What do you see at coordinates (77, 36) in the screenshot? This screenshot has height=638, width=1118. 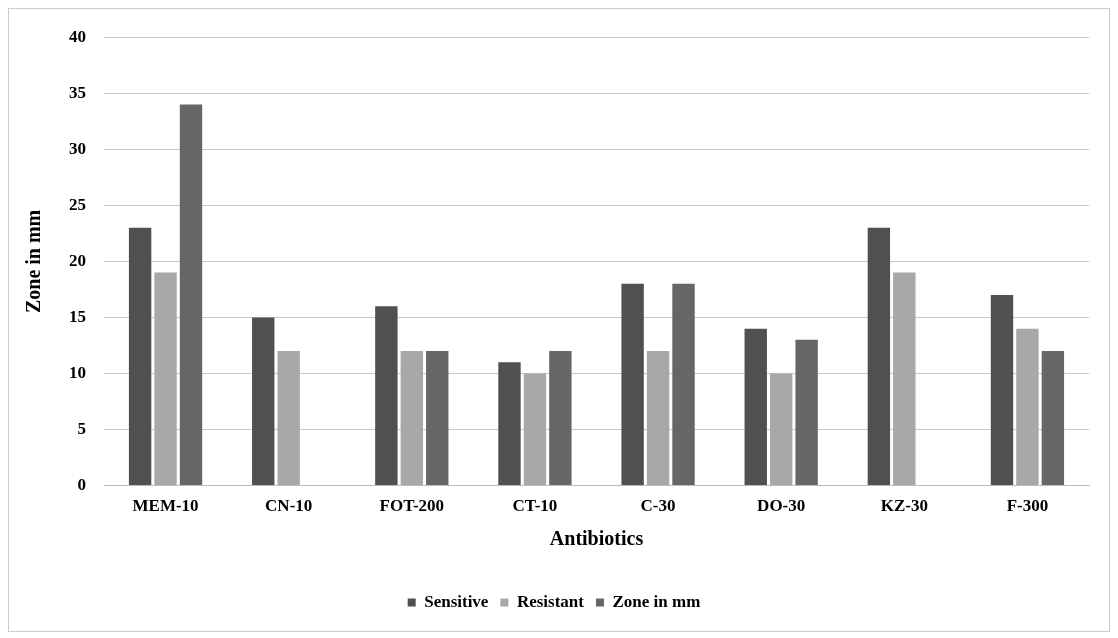 I see `y-tick-label: 40` at bounding box center [77, 36].